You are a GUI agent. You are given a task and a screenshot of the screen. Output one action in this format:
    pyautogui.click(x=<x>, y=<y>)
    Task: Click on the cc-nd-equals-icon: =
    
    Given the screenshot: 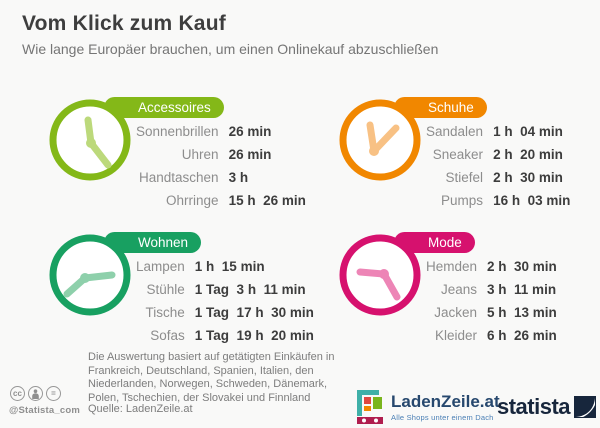 What is the action you would take?
    pyautogui.click(x=53, y=393)
    